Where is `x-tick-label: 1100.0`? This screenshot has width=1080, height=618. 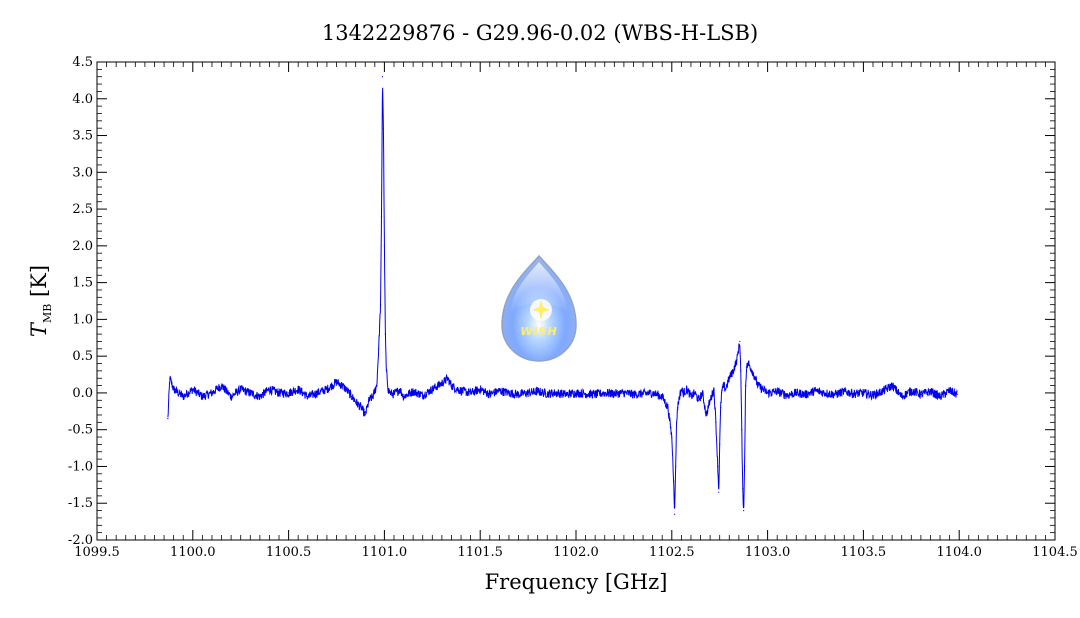 x-tick-label: 1100.0 is located at coordinates (193, 552).